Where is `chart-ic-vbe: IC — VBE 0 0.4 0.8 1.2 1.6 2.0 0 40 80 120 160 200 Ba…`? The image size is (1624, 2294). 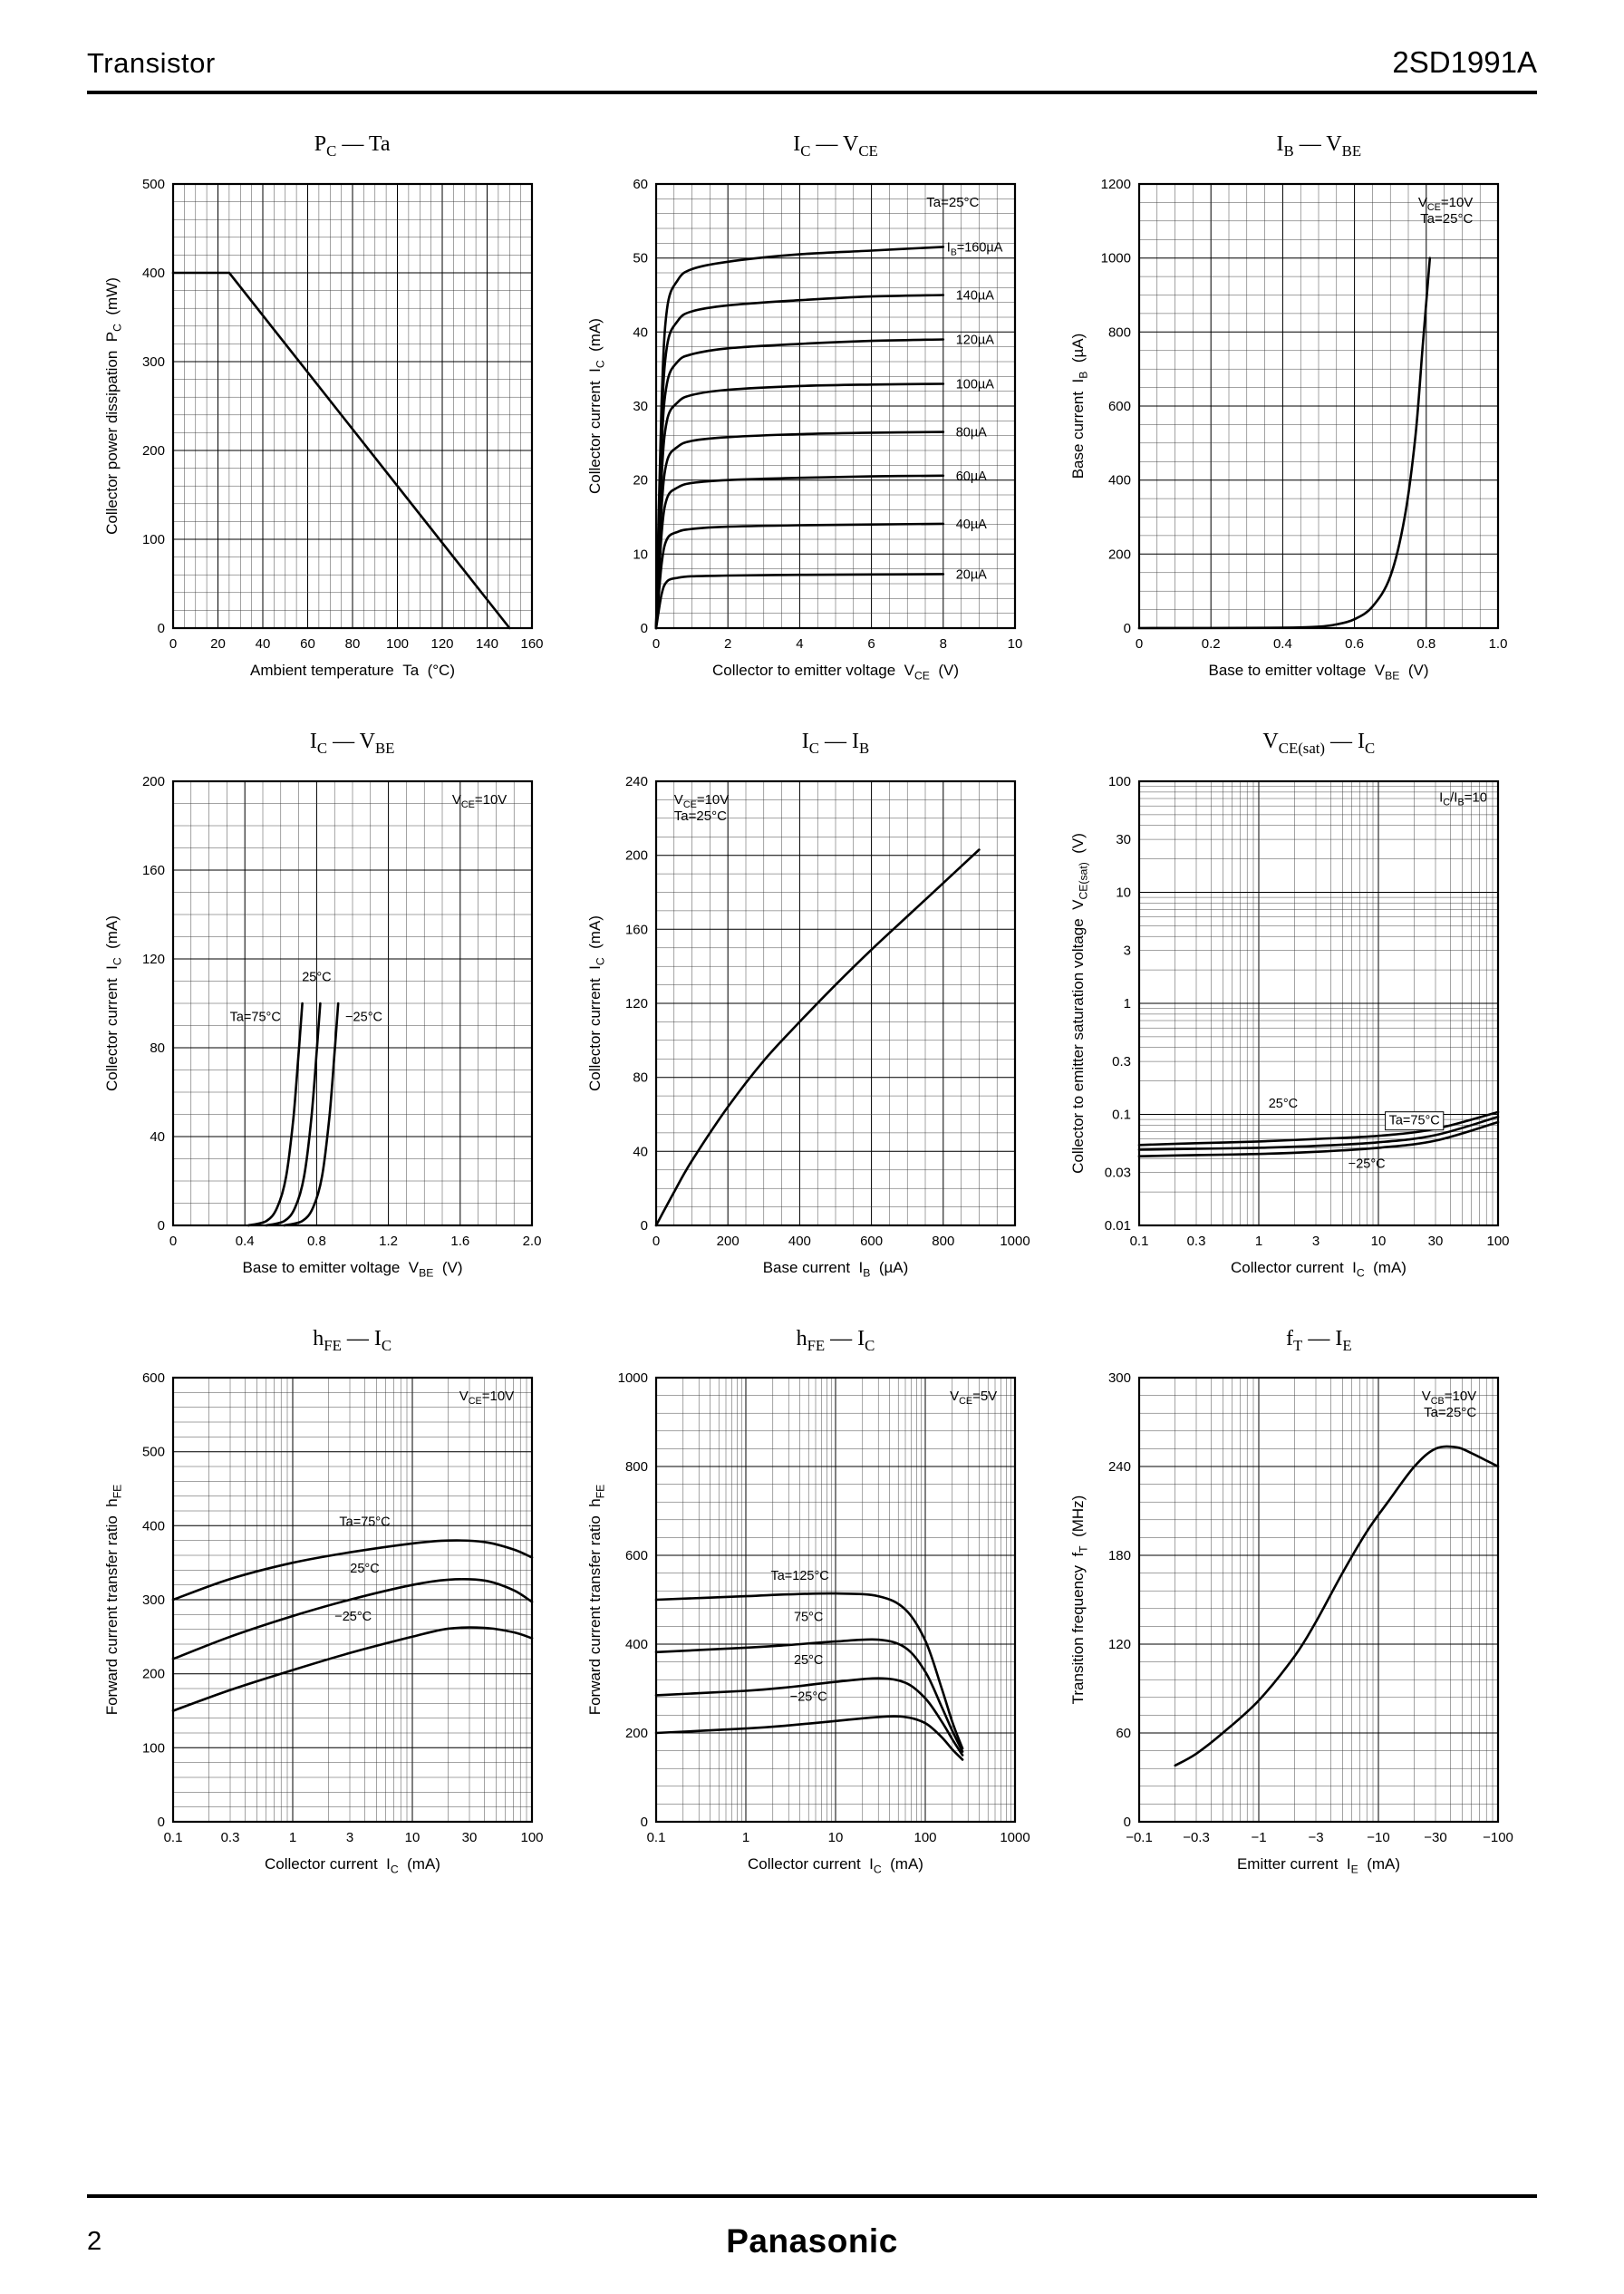
chart-ic-vbe: IC — VBE 0 0.4 0.8 1.2 1.6 2.0 0 40 80 120 160 200 Ba… is located at coordinates (329, 1011).